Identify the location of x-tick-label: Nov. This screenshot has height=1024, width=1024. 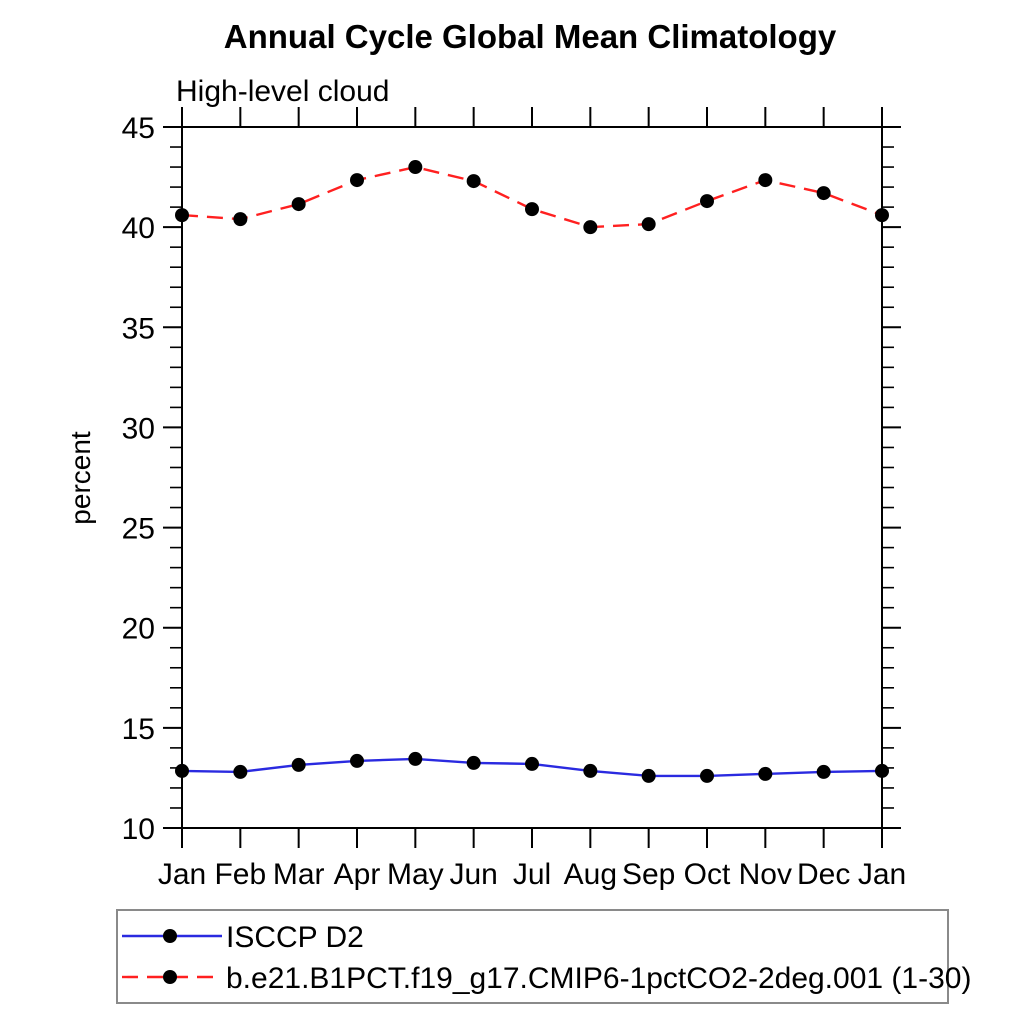
(765, 874).